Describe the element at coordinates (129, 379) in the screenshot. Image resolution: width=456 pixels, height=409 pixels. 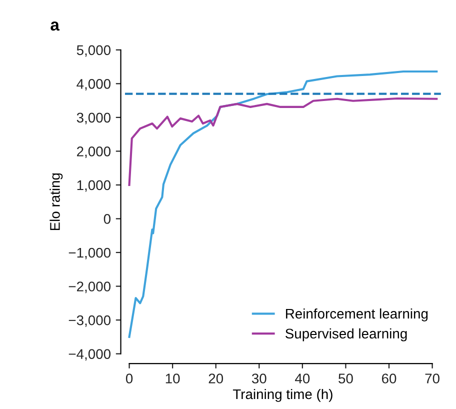
I see `x-tick-label: 0` at that location.